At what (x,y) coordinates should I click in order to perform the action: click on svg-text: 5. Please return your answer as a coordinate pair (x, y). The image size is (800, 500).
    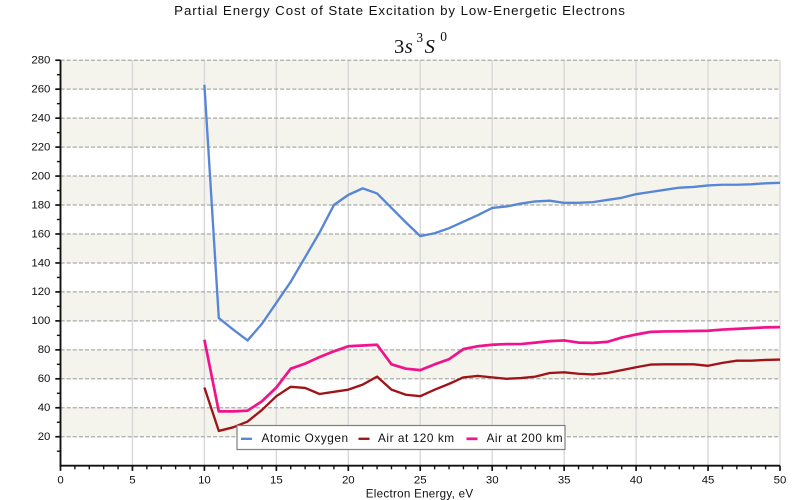
    Looking at the image, I should click on (132, 480).